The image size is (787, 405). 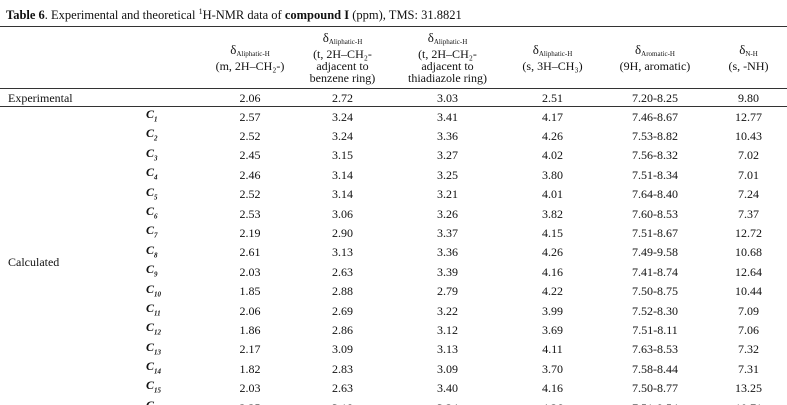 What do you see at coordinates (393, 310) in the screenshot?
I see `calculated-row: C11 2.06 2.69 3.22 3.99 7.52-8.30 7.09` at bounding box center [393, 310].